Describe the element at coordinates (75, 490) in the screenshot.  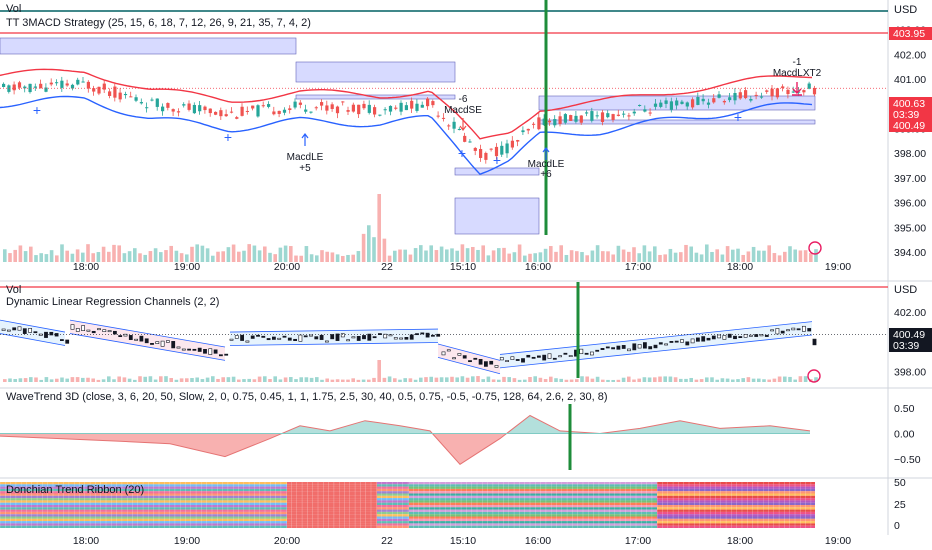
I see `donchian-title: Donchian Trend Ribbon (20)` at that location.